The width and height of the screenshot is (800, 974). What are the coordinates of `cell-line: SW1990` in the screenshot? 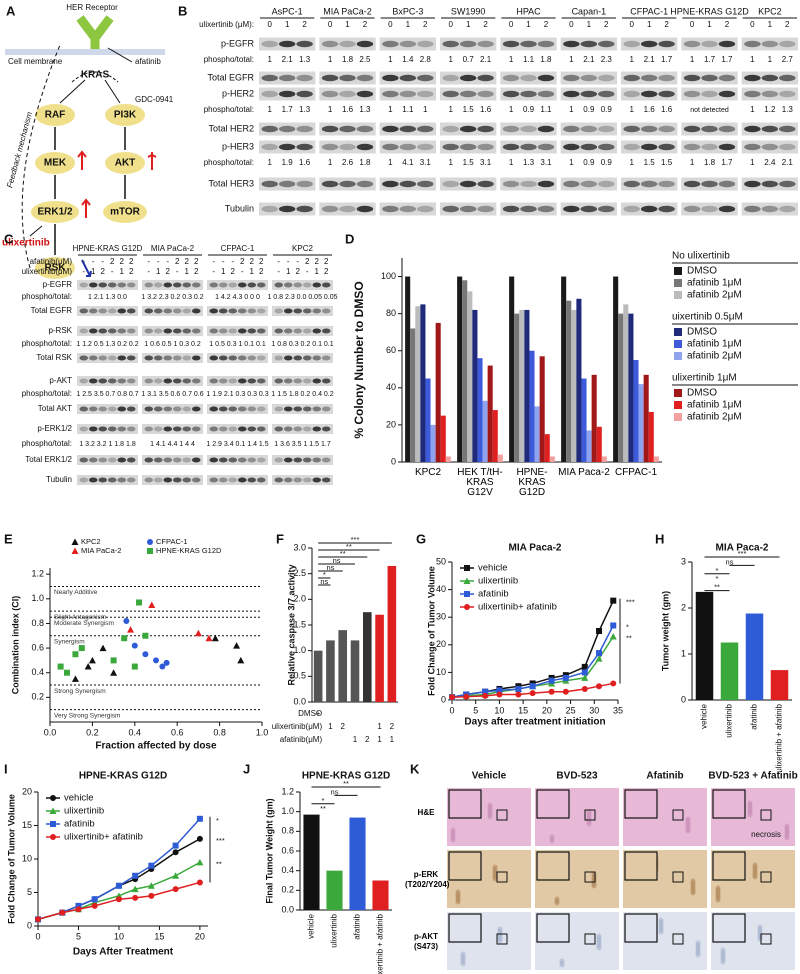 It's located at (468, 11).